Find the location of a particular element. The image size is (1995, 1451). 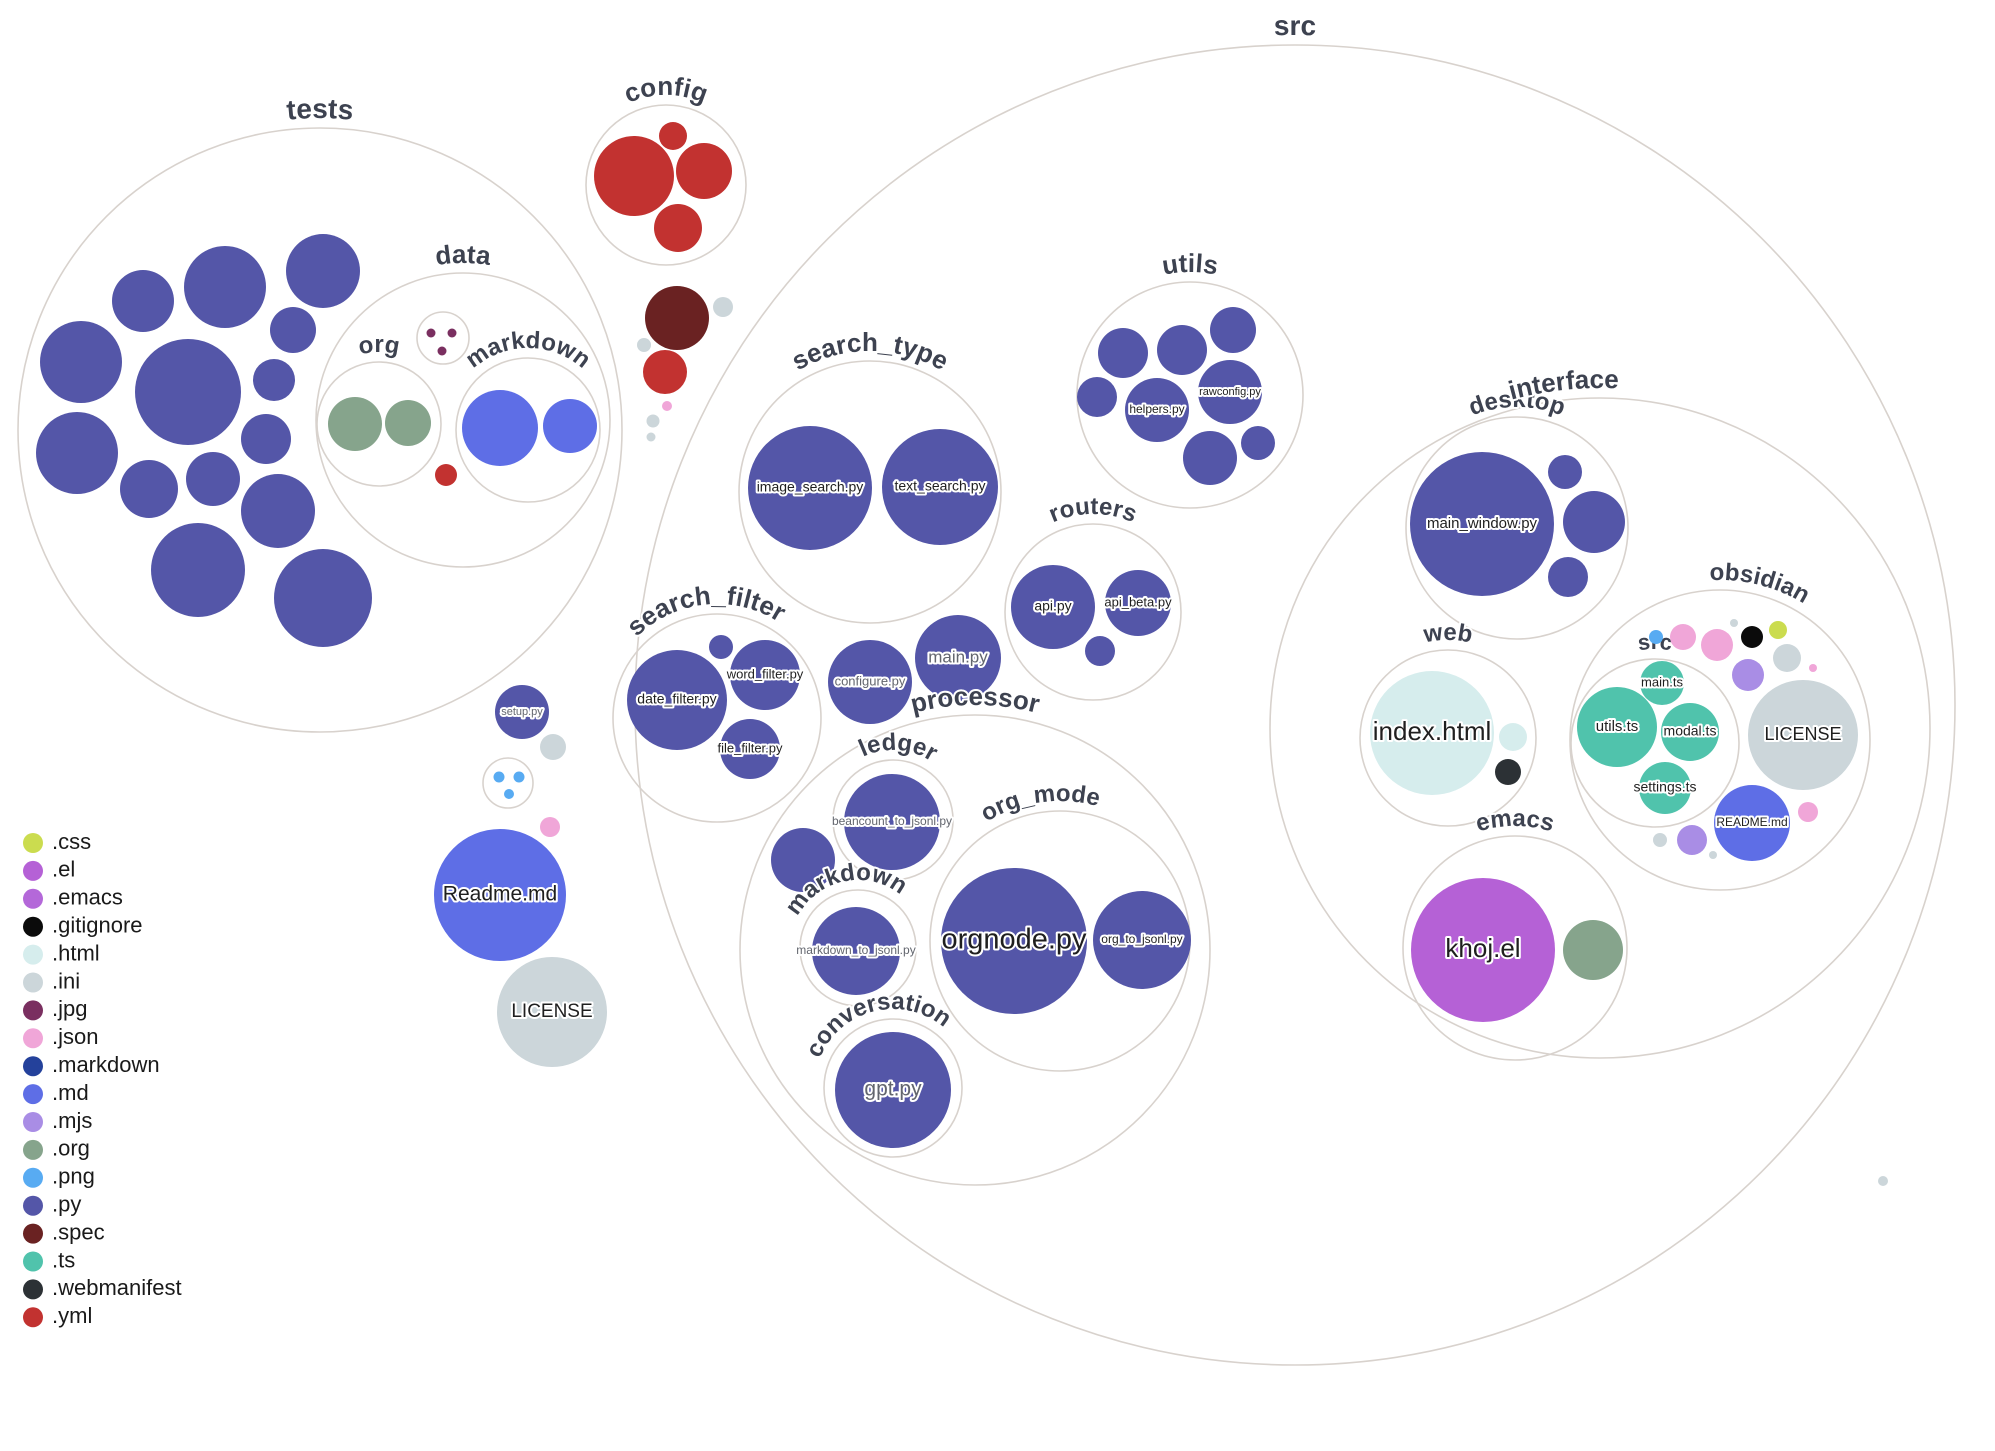

file-circle-spec is located at coordinates (677, 318).